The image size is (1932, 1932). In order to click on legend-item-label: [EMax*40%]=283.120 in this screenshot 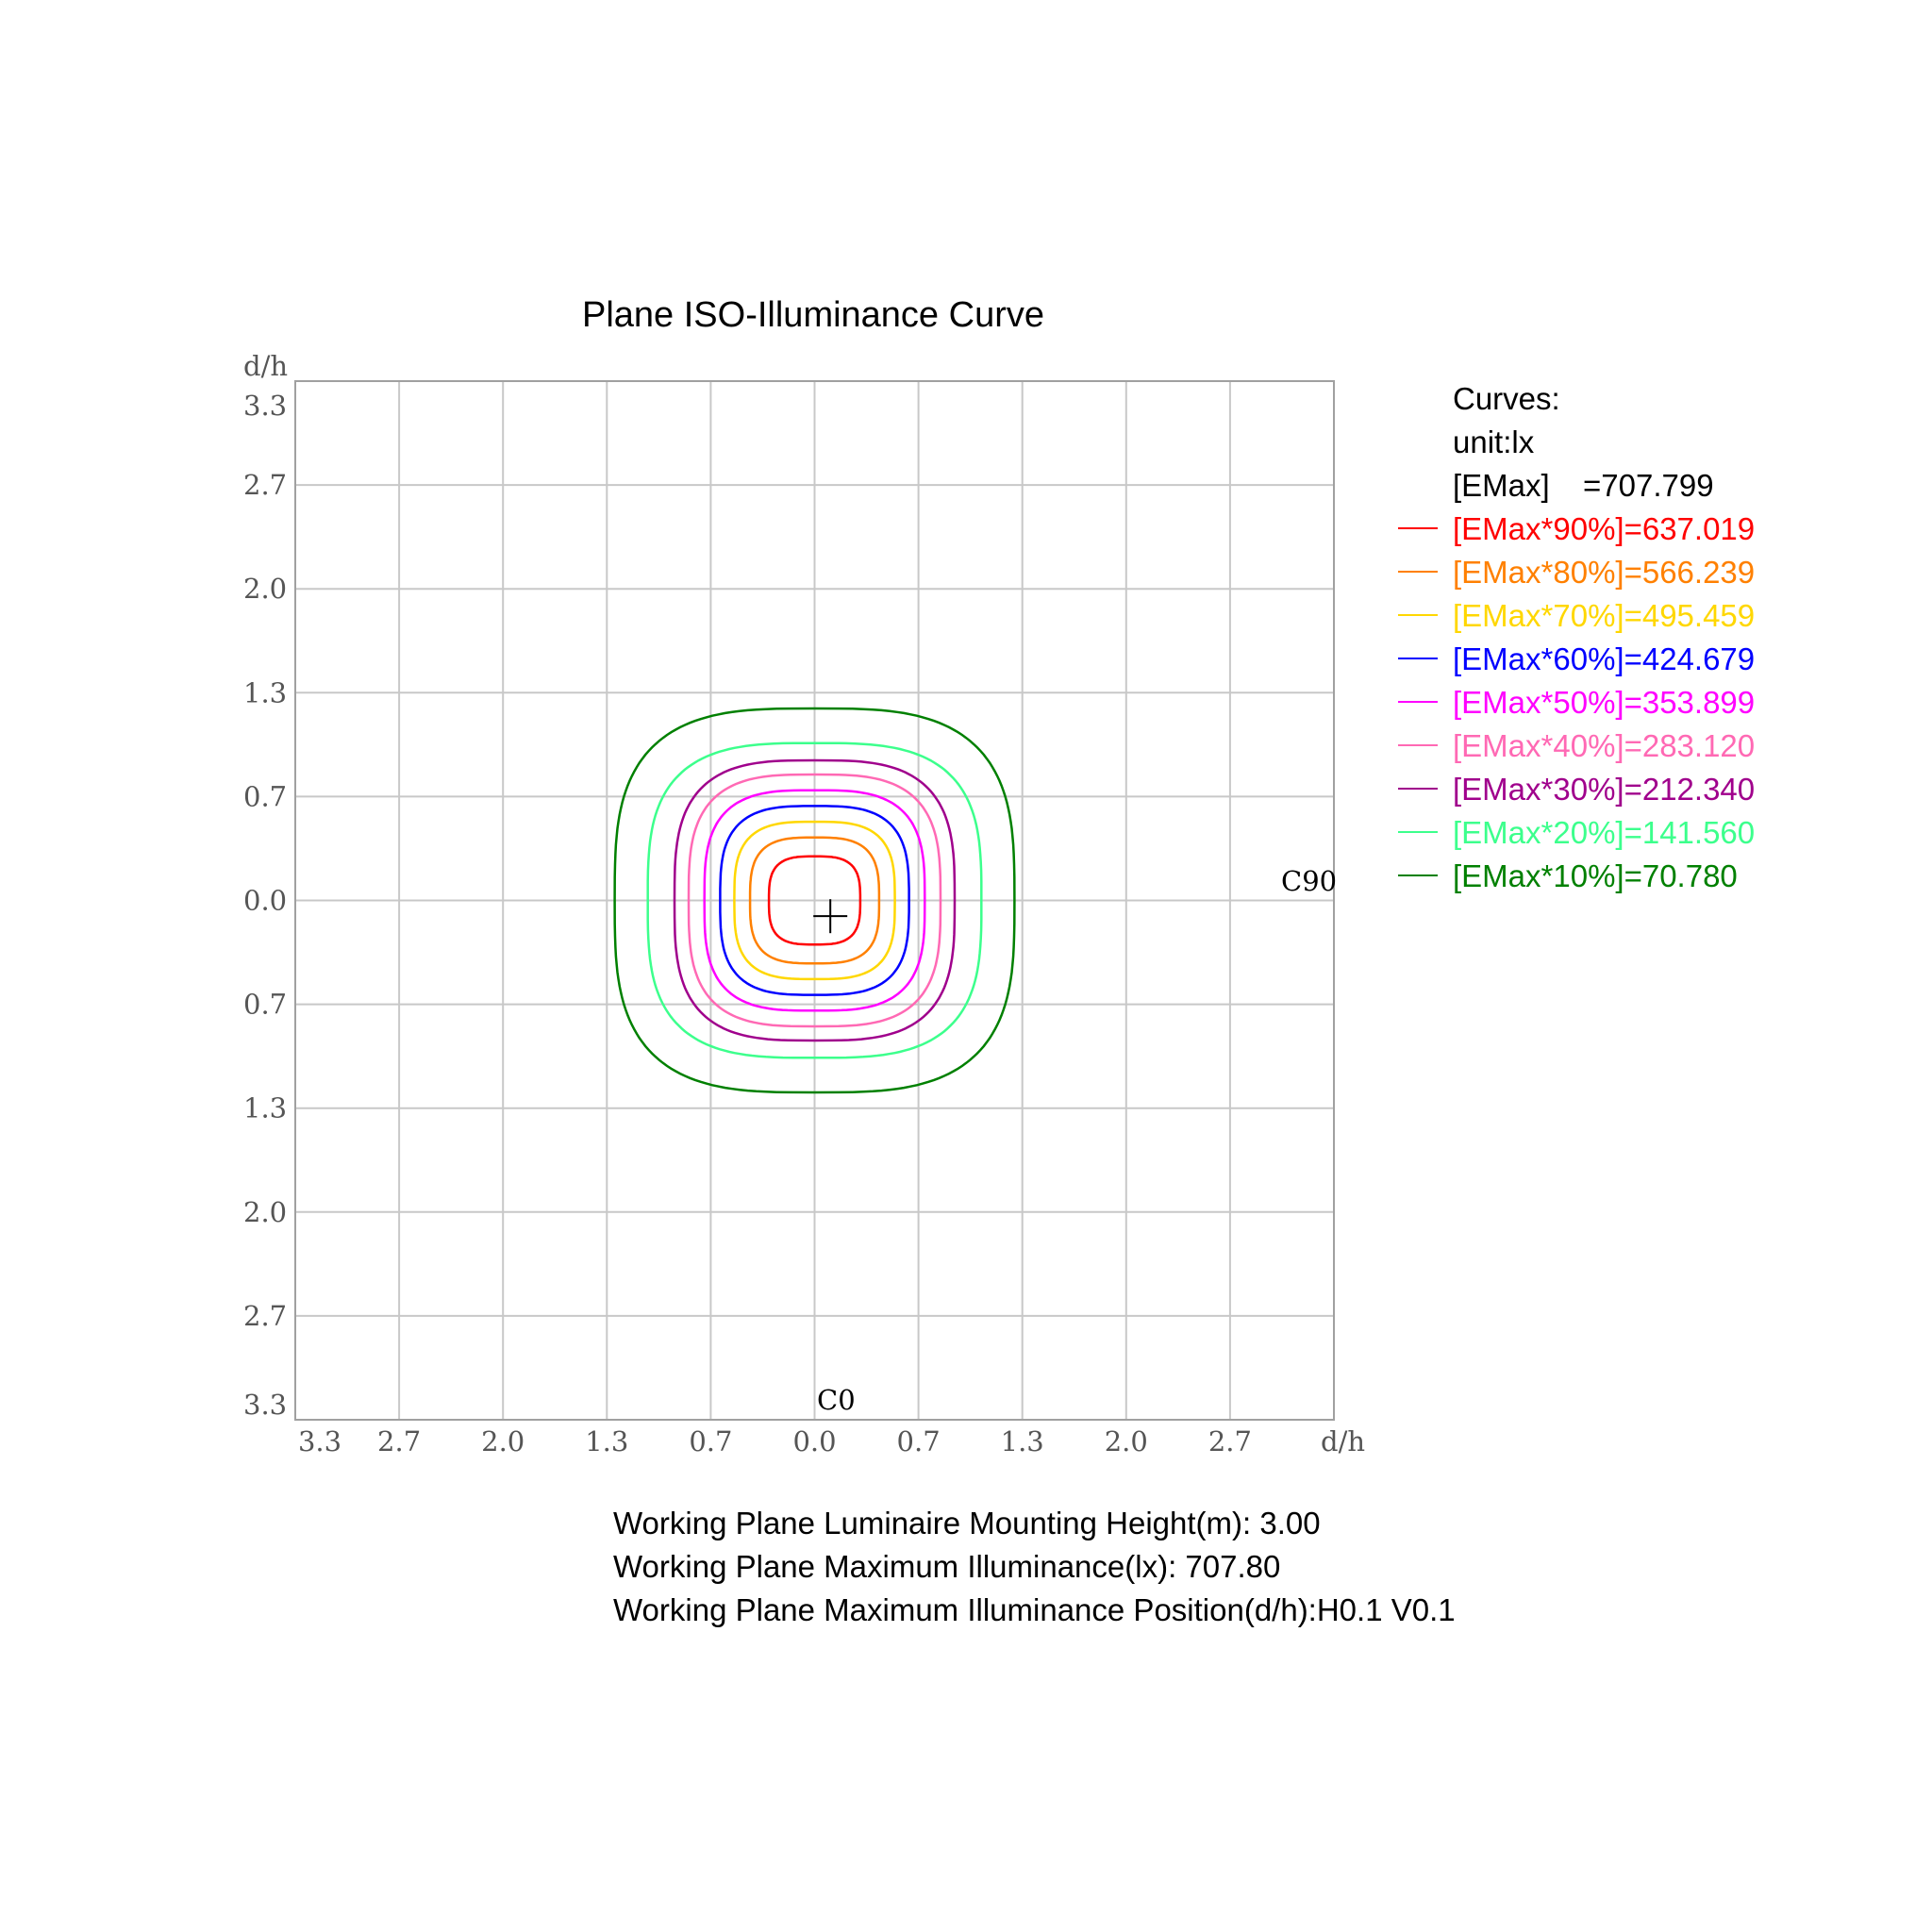, I will do `click(1604, 746)`.